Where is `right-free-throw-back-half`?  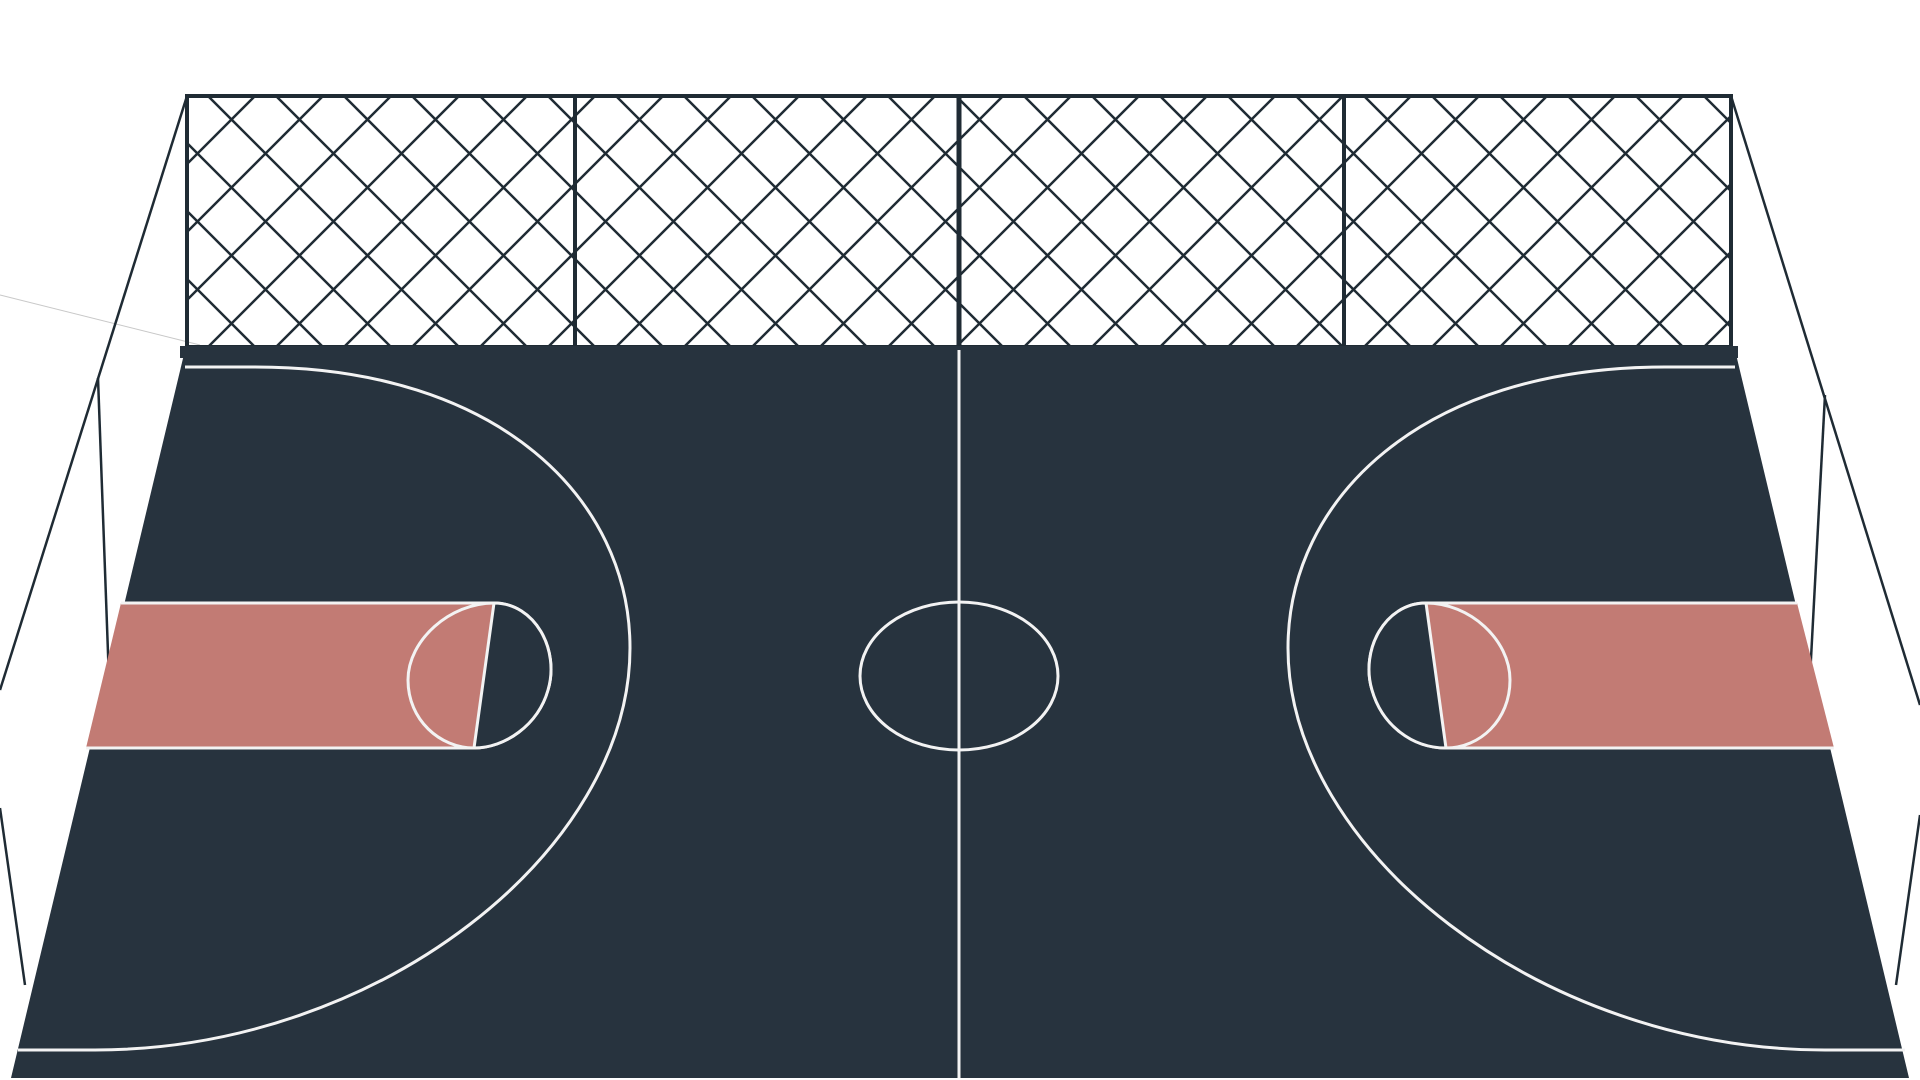 right-free-throw-back-half is located at coordinates (1407, 675).